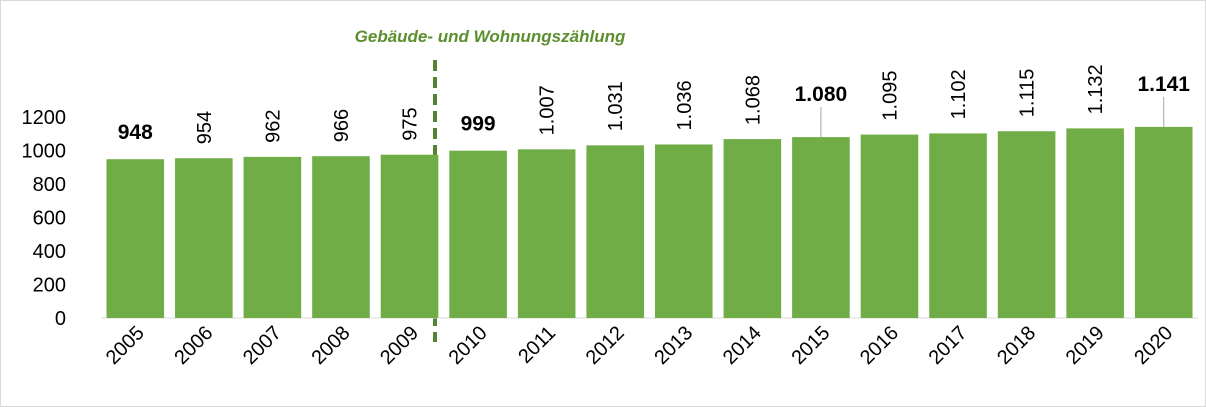 The image size is (1206, 407). Describe the element at coordinates (205, 127) in the screenshot. I see `value-label: 954` at that location.